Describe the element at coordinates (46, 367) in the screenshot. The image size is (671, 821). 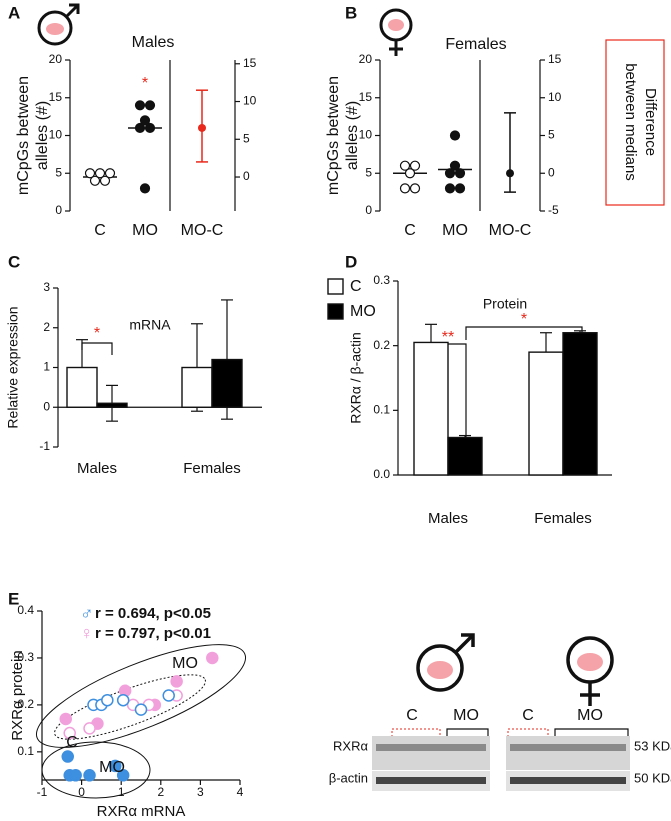
I see `y-tick-label: 1` at that location.